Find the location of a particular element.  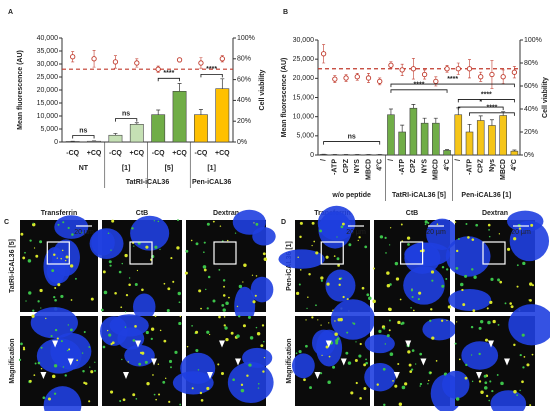

x-tick-label: -ATP is located at coordinates (402, 167).